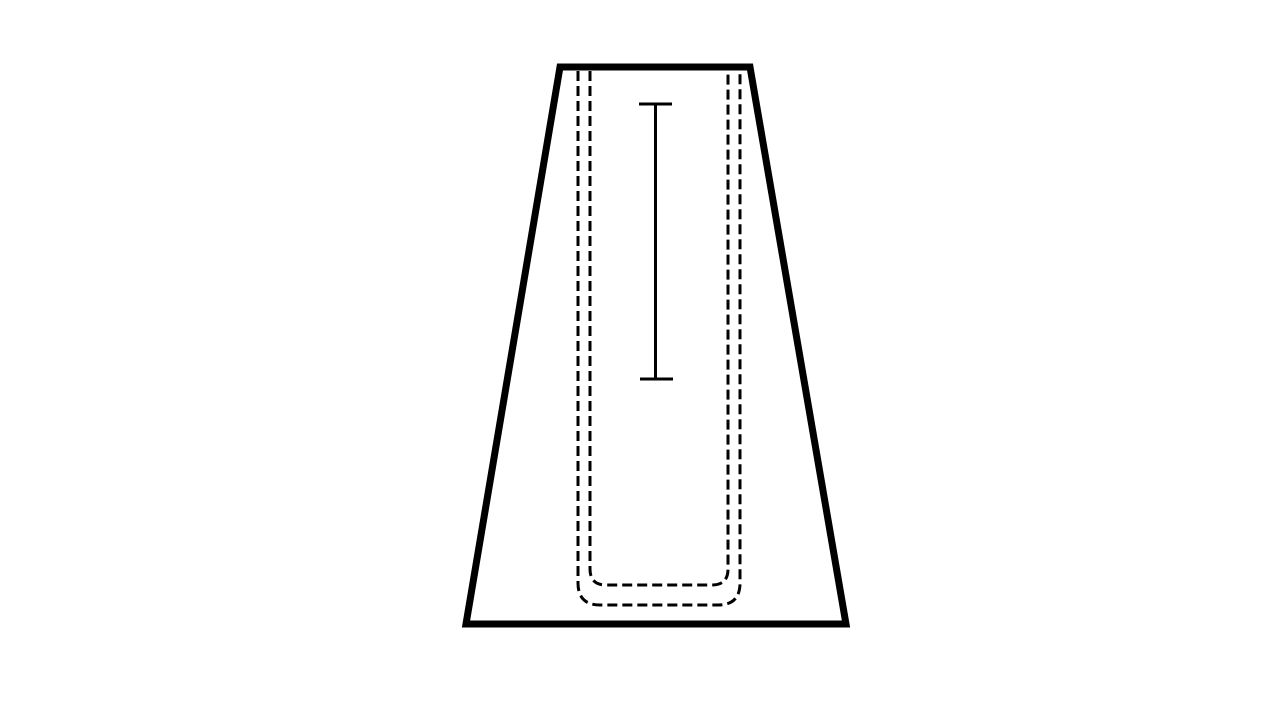  I want to click on inner-dashed-pocket-outline, so click(659, 329).